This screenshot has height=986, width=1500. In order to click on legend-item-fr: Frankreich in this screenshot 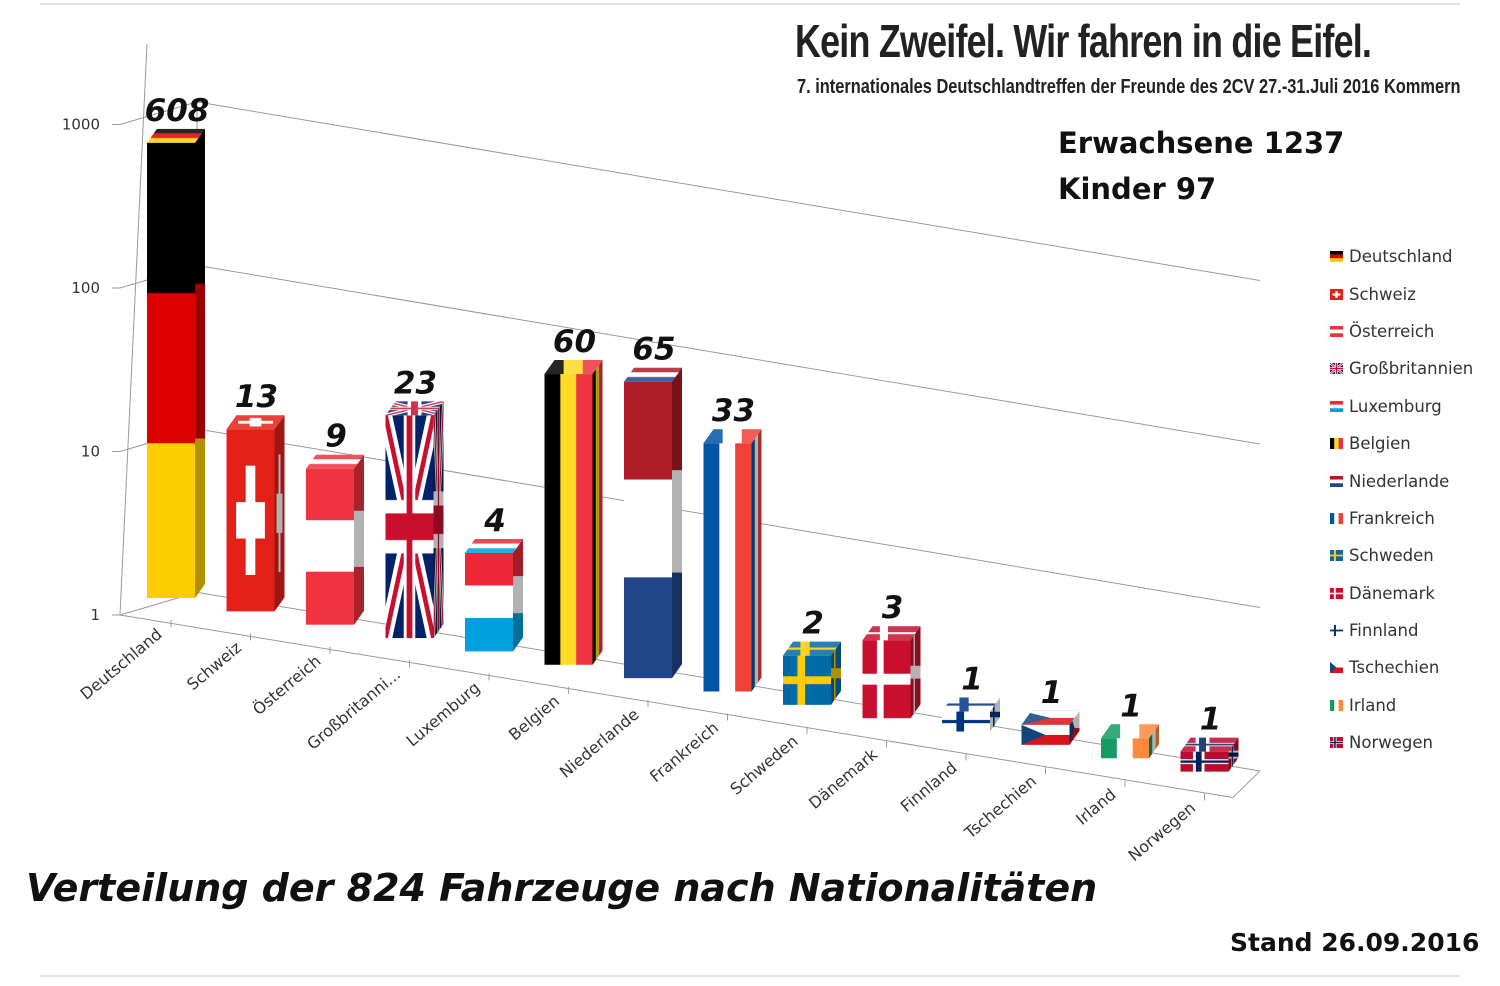, I will do `click(1401, 518)`.